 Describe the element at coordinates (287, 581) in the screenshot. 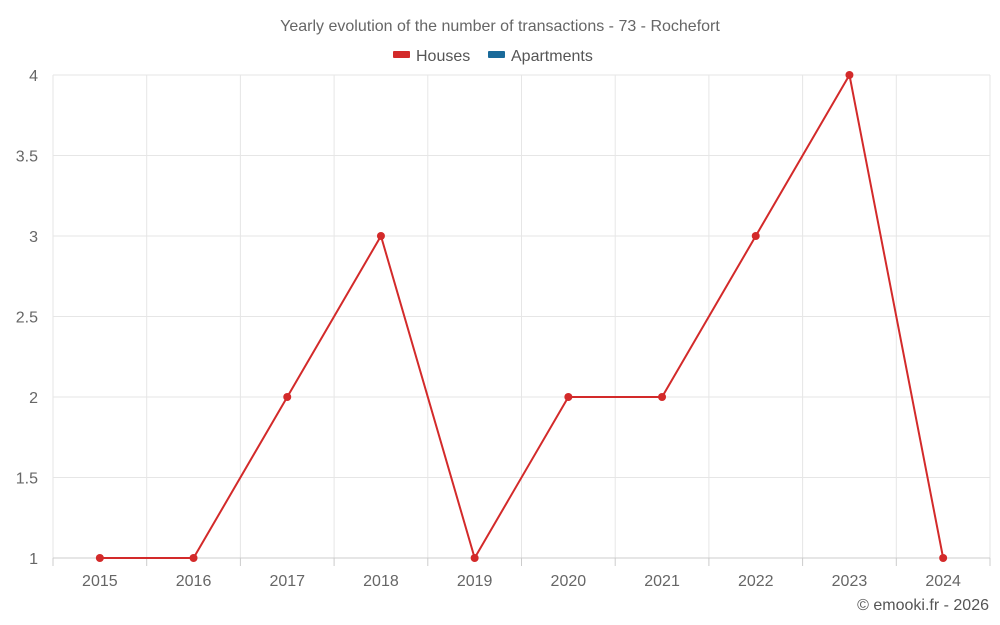

I see `x-tick-label: 2017` at that location.